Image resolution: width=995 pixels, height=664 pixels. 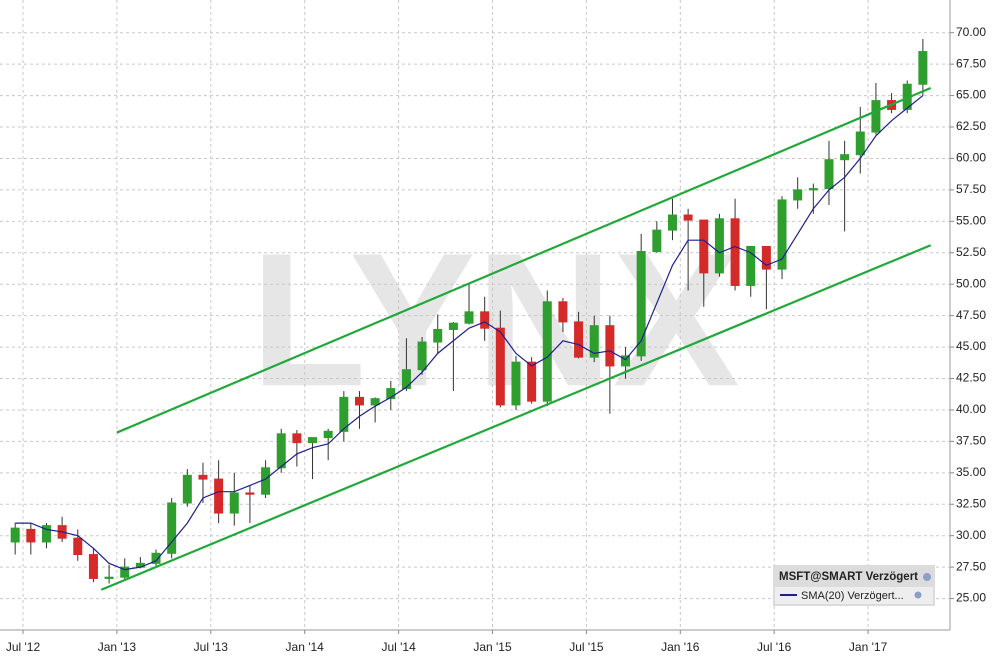 What do you see at coordinates (971, 126) in the screenshot?
I see `y-tick-label: 62.50` at bounding box center [971, 126].